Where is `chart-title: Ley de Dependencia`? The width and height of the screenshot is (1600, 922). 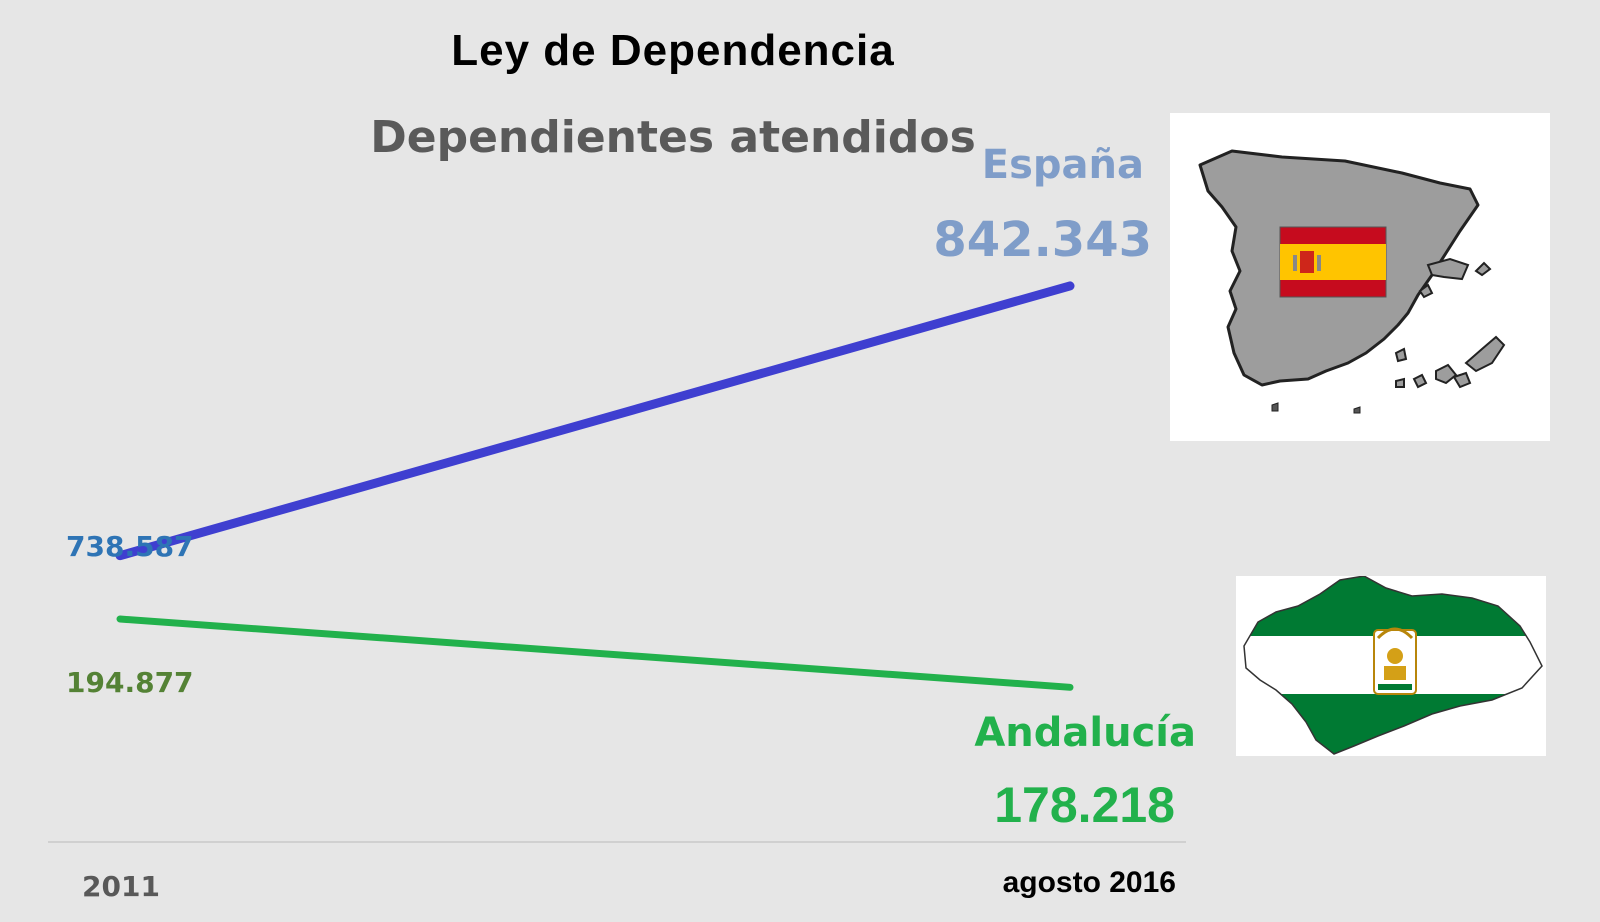 chart-title: Ley de Dependencia is located at coordinates (673, 50).